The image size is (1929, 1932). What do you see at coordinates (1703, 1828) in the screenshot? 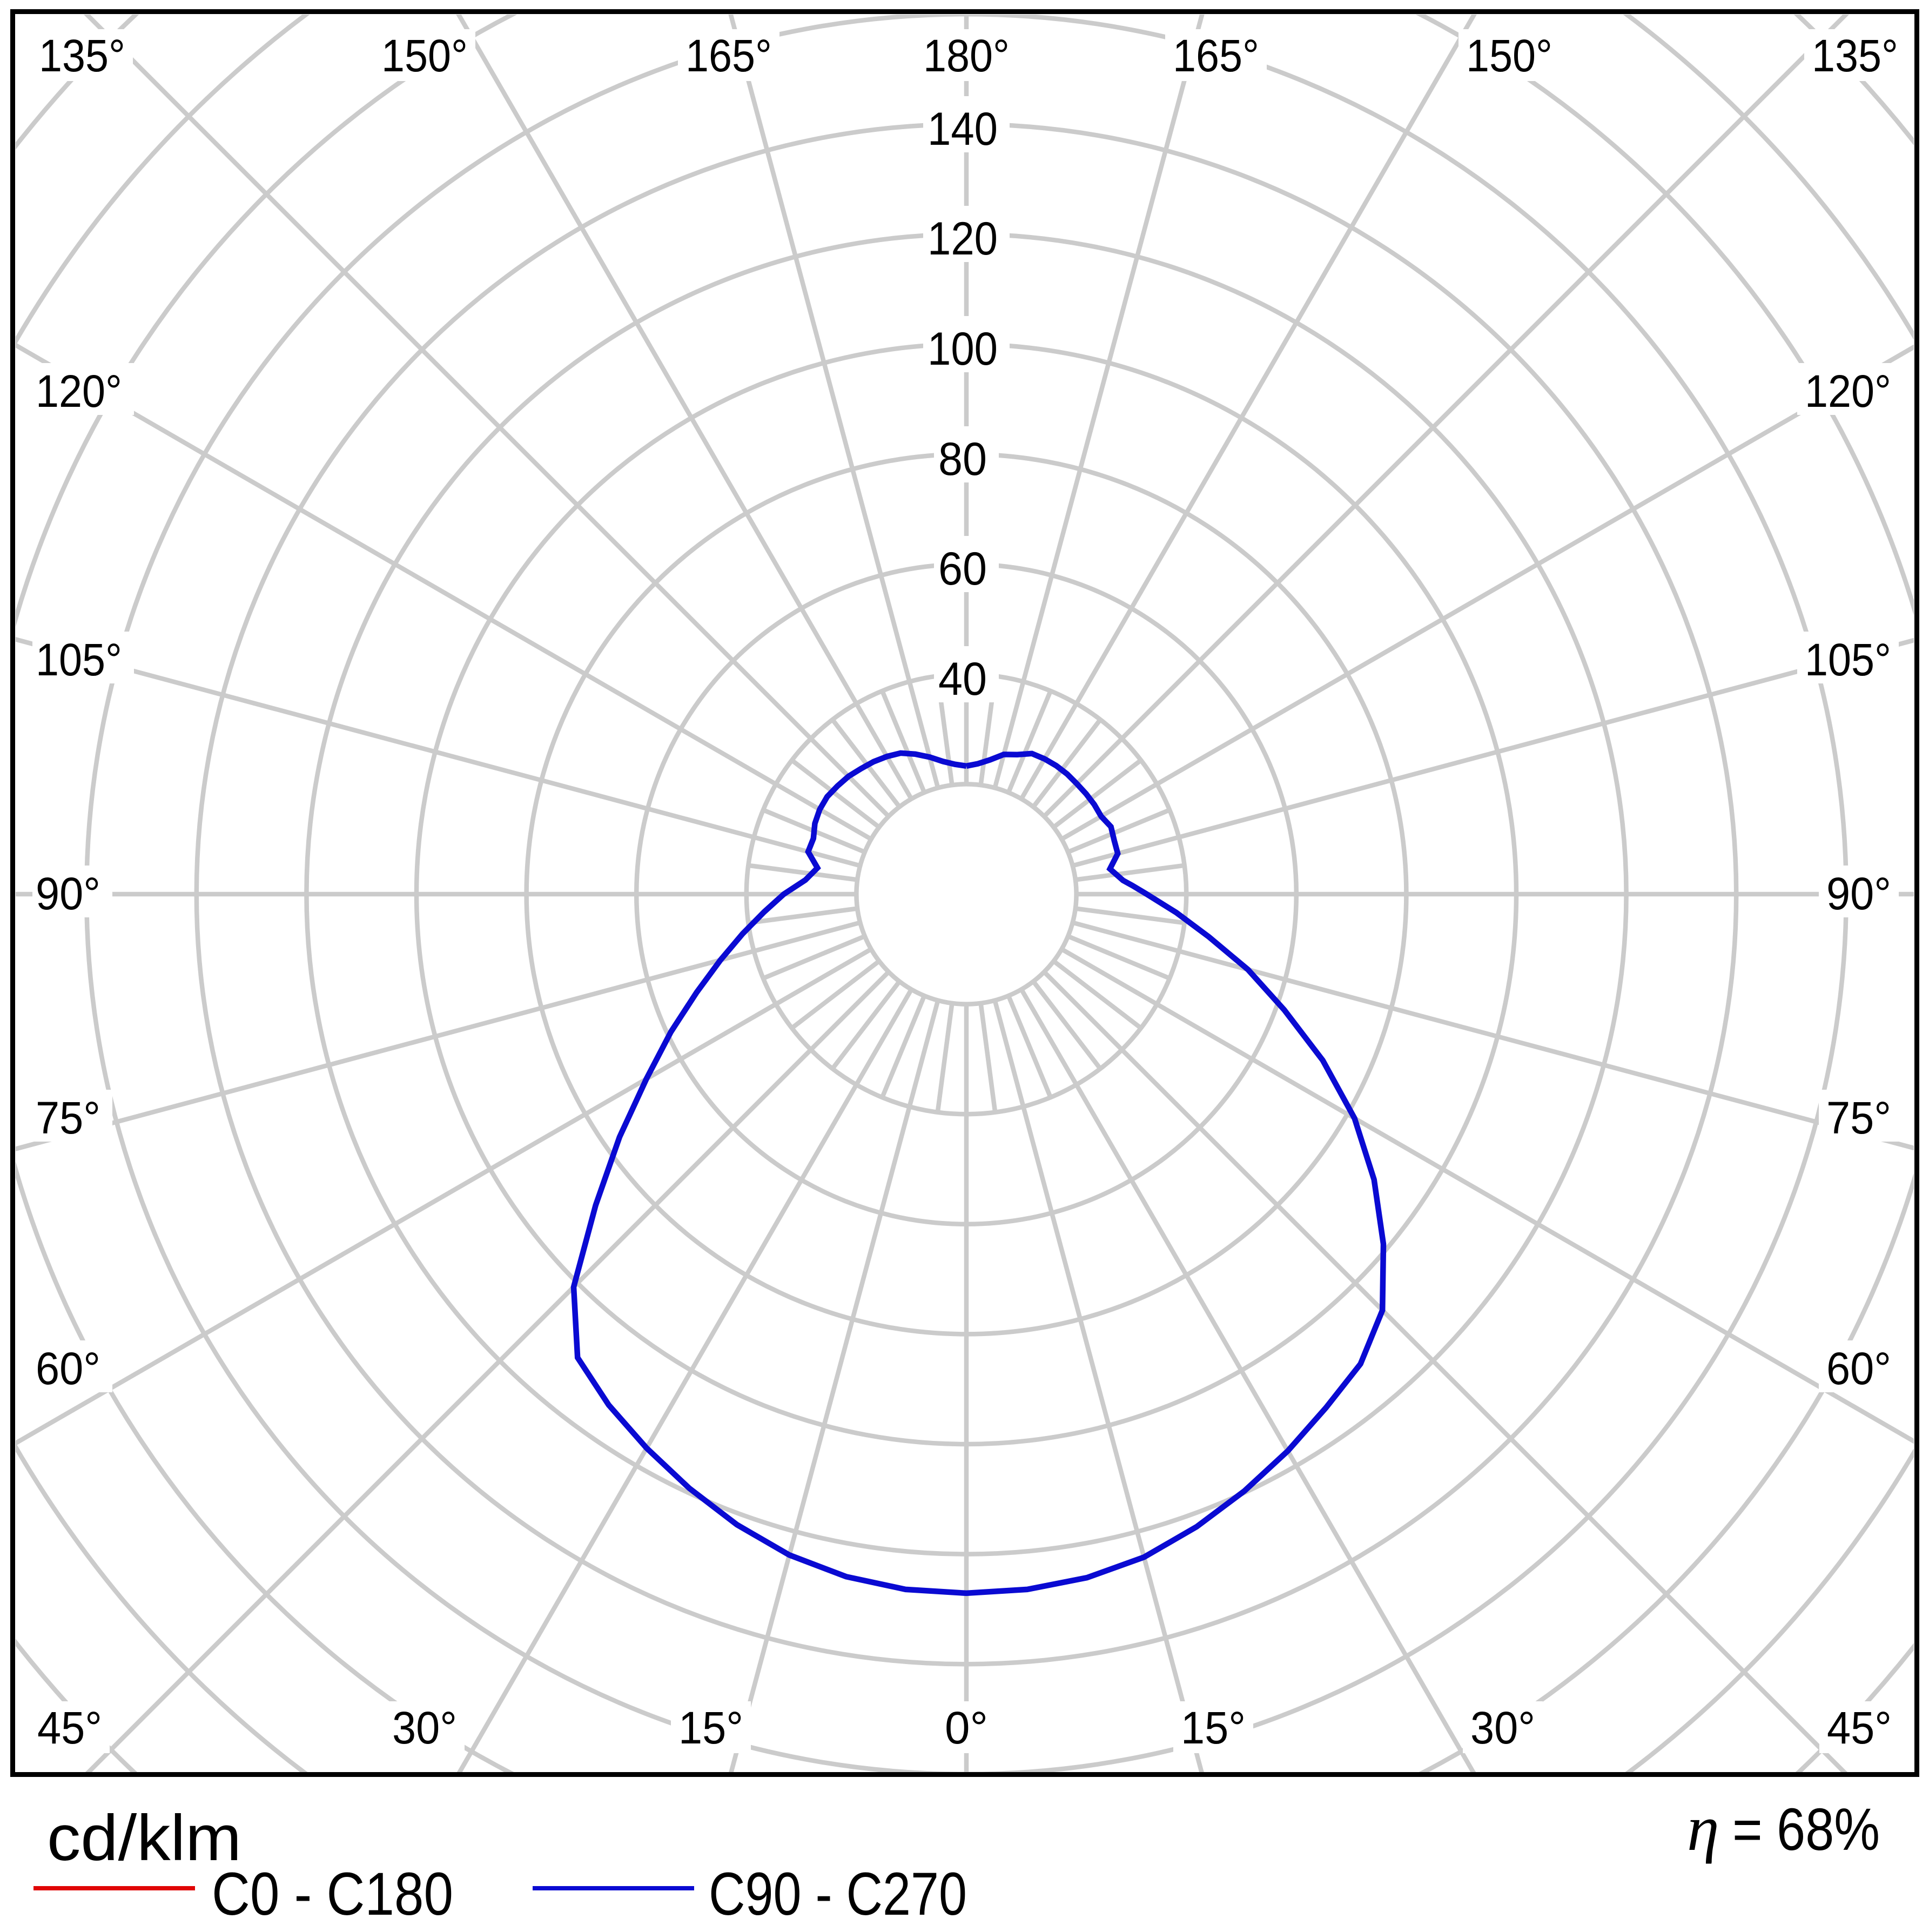
I see `svg-text: η` at bounding box center [1703, 1828].